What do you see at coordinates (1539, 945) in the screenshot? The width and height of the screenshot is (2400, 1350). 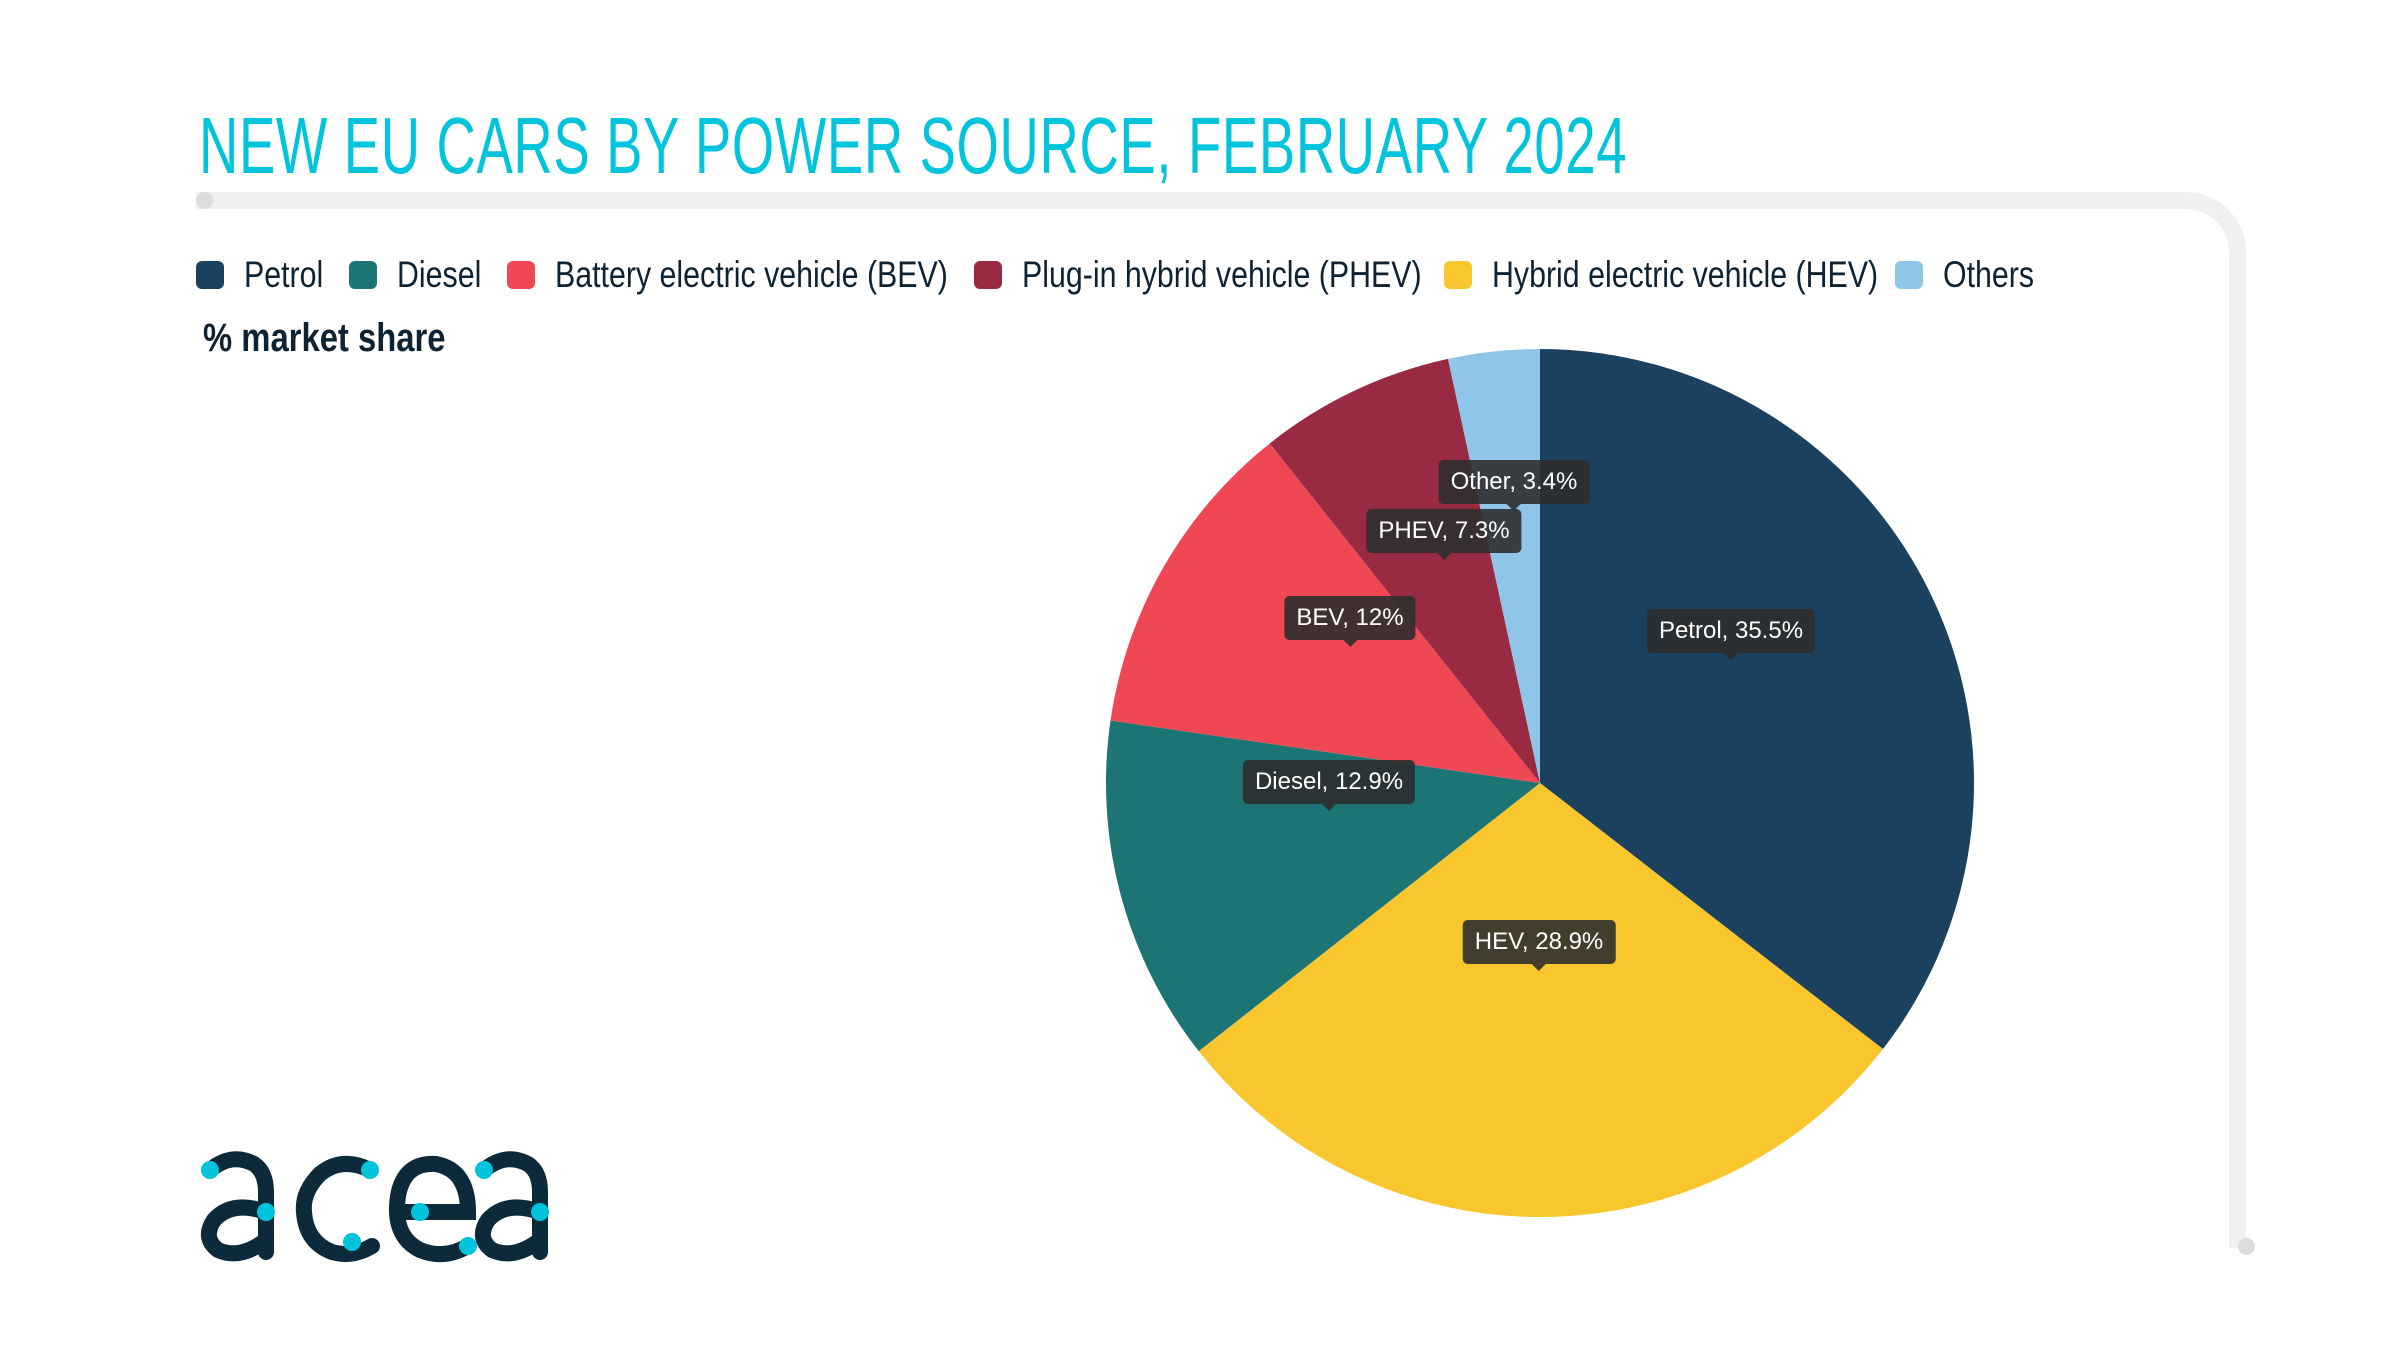 I see `data-label-hev: HEV, 28.9%` at bounding box center [1539, 945].